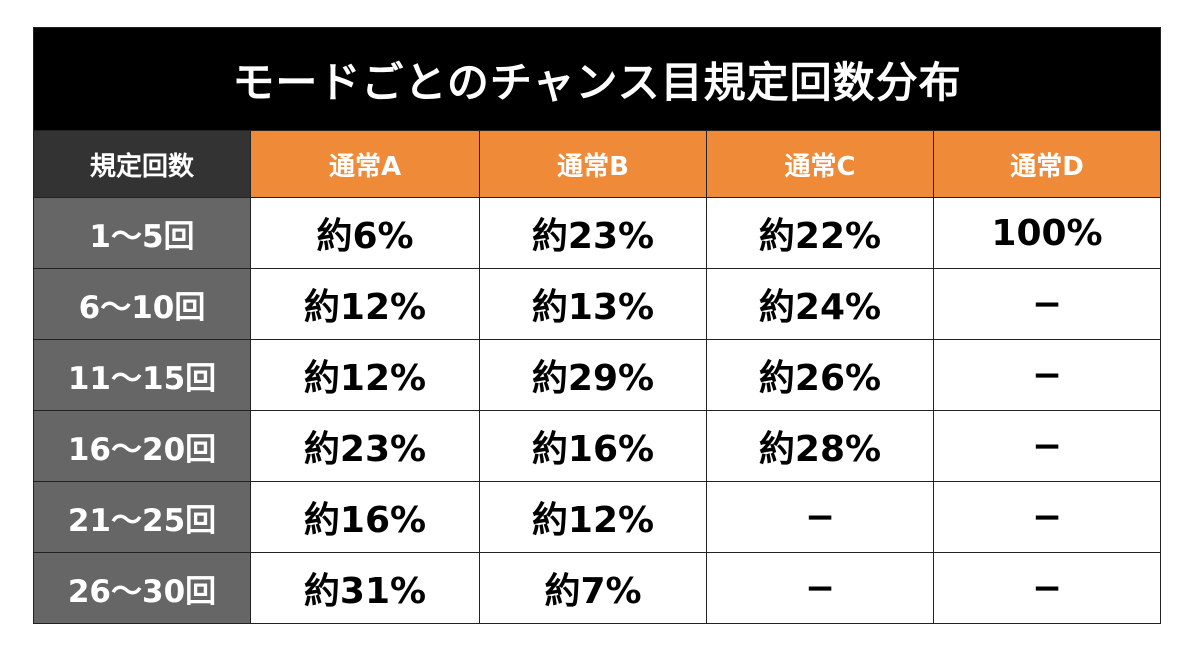 The image size is (1197, 651). What do you see at coordinates (142, 588) in the screenshot?
I see `row-label: 26〜30回` at bounding box center [142, 588].